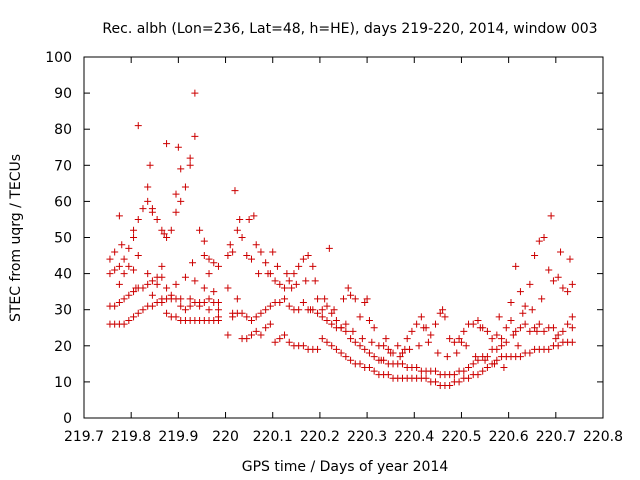 The image size is (640, 480). What do you see at coordinates (367, 437) in the screenshot?
I see `x-tick-label: 220.3` at bounding box center [367, 437].